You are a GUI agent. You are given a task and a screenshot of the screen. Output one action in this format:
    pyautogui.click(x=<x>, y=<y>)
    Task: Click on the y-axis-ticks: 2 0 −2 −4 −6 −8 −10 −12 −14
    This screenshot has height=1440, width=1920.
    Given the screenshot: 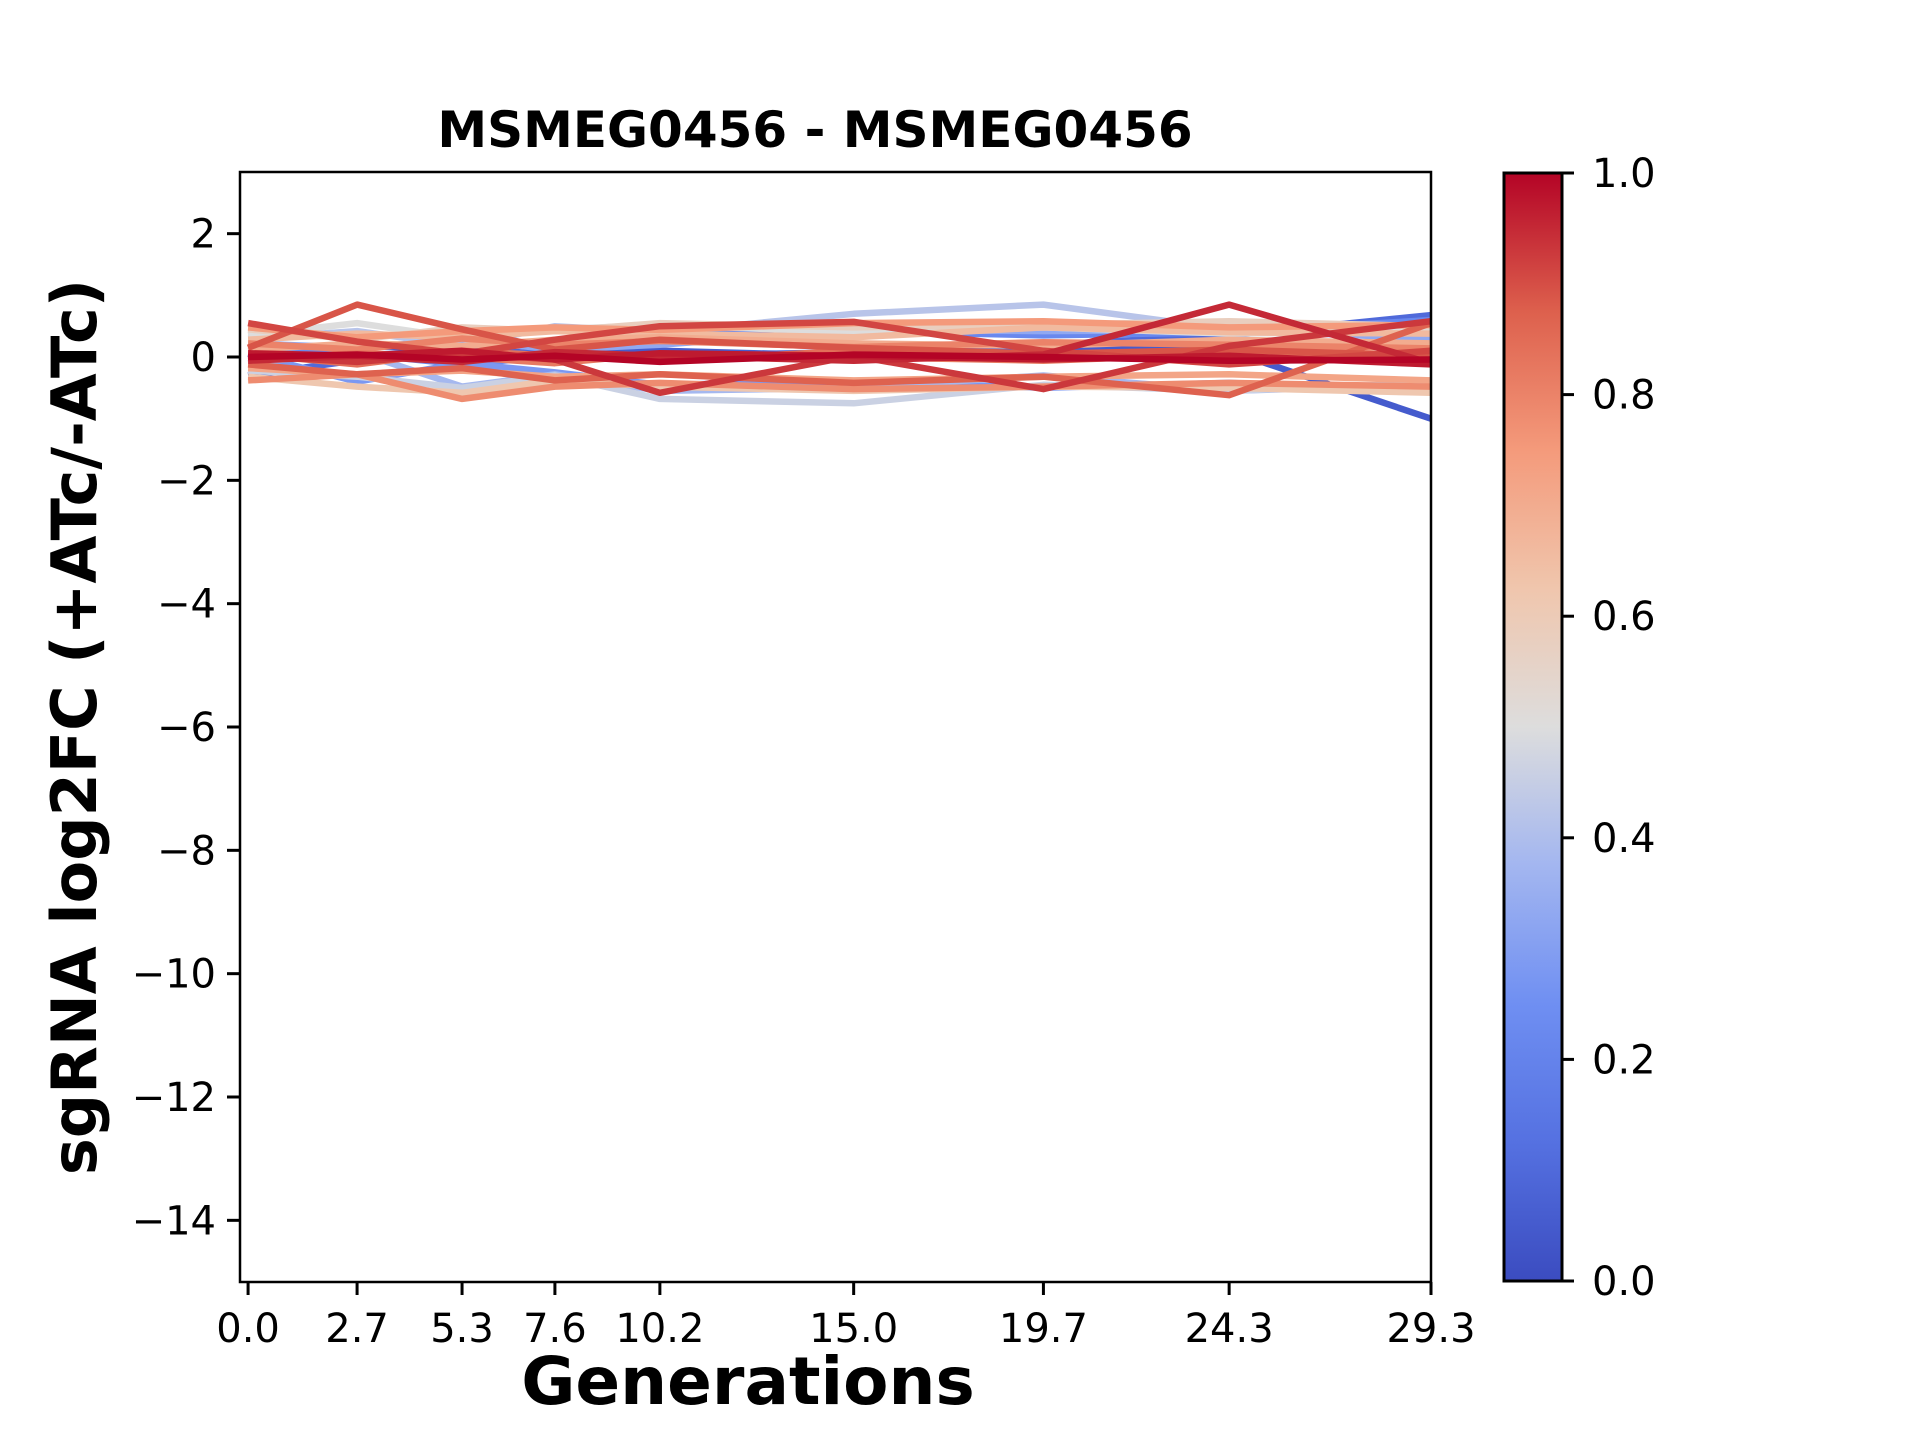 What is the action you would take?
    pyautogui.click(x=186, y=728)
    